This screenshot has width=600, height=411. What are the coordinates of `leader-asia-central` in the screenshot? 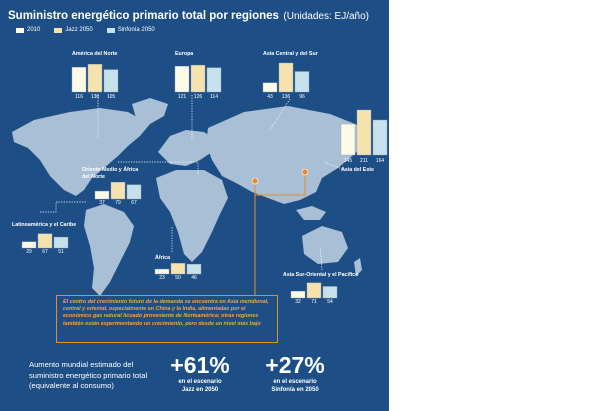 It's located at (280, 114).